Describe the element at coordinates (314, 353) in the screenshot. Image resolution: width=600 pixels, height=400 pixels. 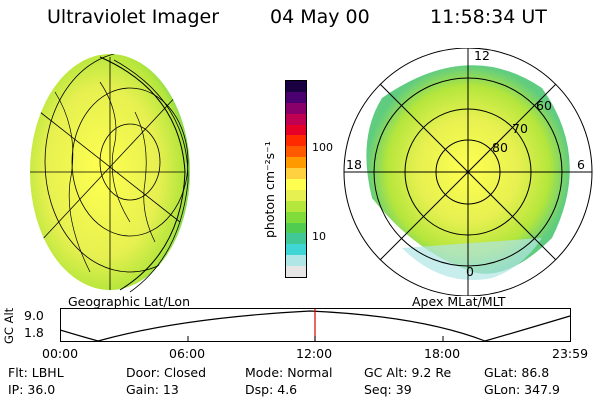
I see `alt-xtick-1200: 12:00` at that location.